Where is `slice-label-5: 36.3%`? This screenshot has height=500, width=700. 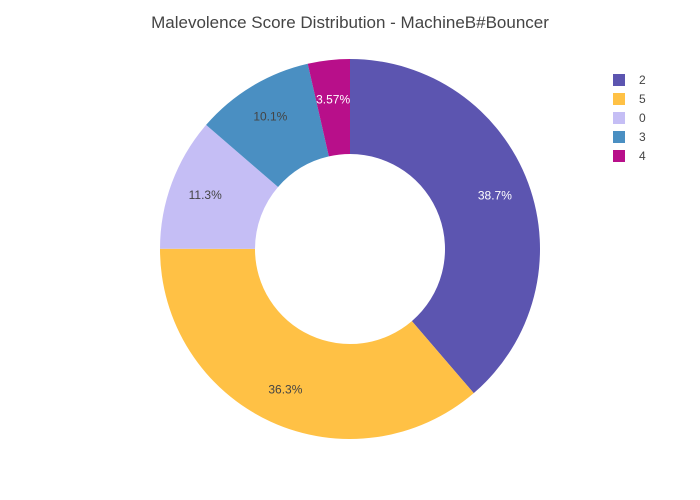 slice-label-5: 36.3% is located at coordinates (285, 389).